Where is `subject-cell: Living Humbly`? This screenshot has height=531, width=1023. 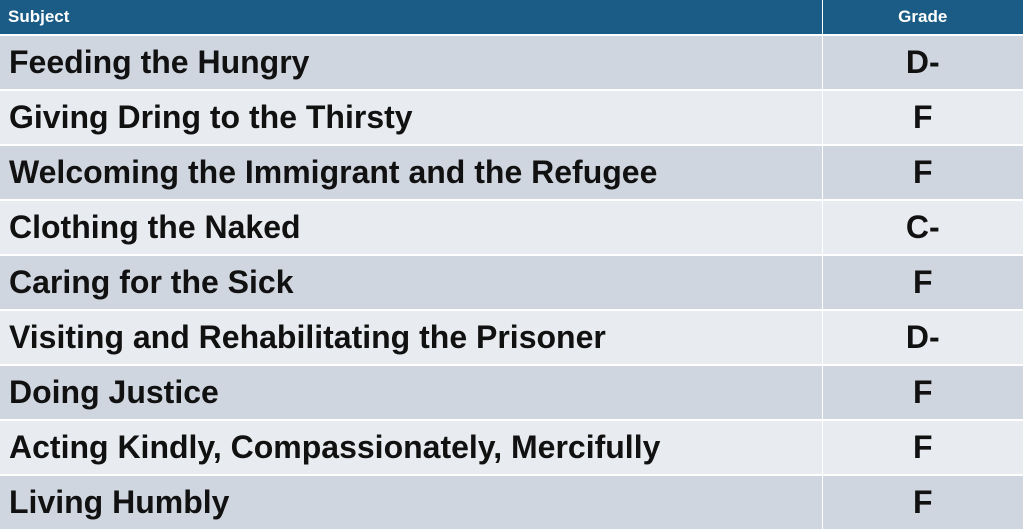
subject-cell: Living Humbly is located at coordinates (411, 503).